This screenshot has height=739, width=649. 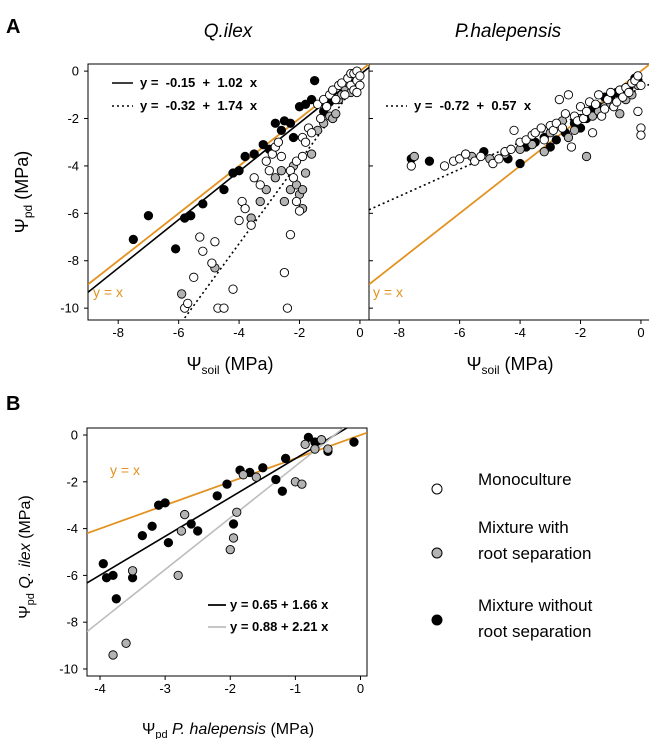 What do you see at coordinates (75, 71) in the screenshot?
I see `y-tick-label-qilex: 0` at bounding box center [75, 71].